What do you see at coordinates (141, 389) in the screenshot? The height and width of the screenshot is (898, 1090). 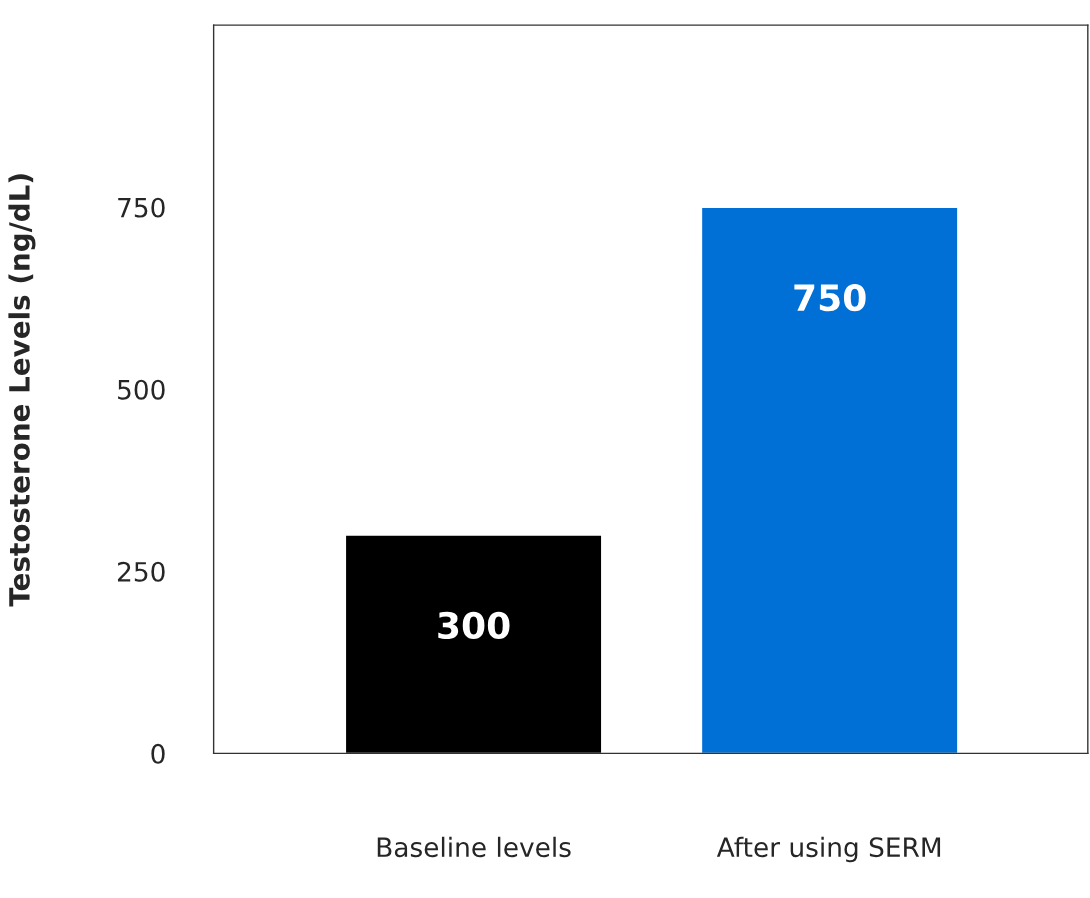 I see `y-tick-label: 500` at bounding box center [141, 389].